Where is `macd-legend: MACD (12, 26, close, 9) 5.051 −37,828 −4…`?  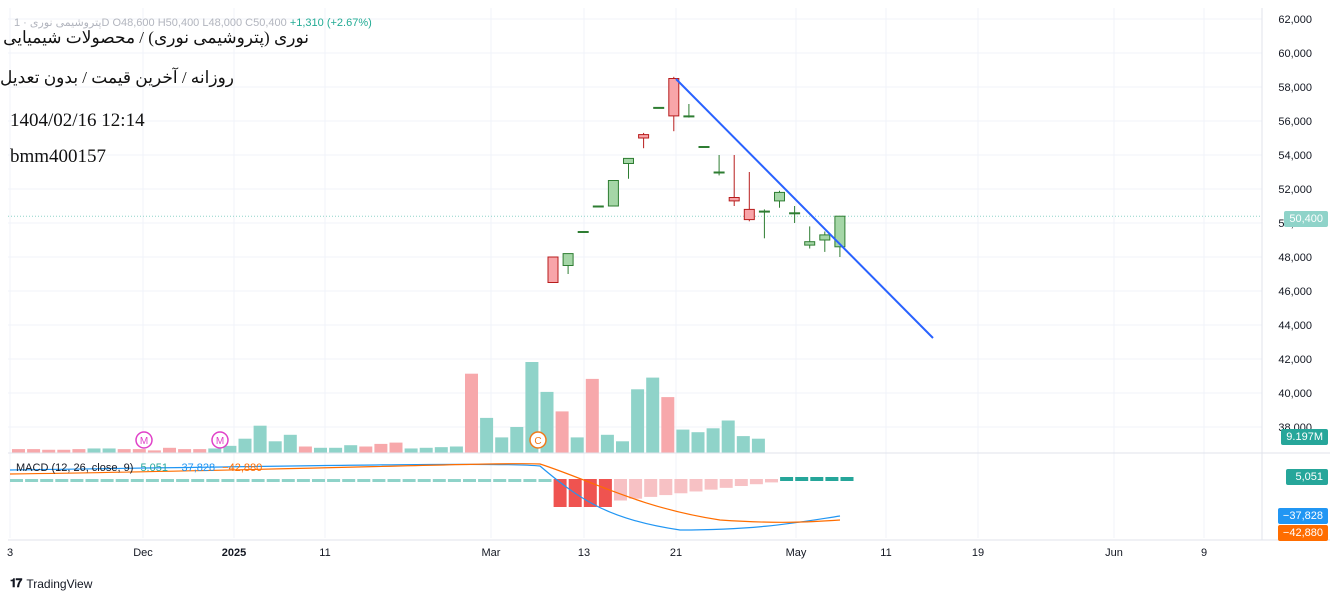
macd-legend: MACD (12, 26, close, 9) 5.051 −37,828 −4… is located at coordinates (139, 468).